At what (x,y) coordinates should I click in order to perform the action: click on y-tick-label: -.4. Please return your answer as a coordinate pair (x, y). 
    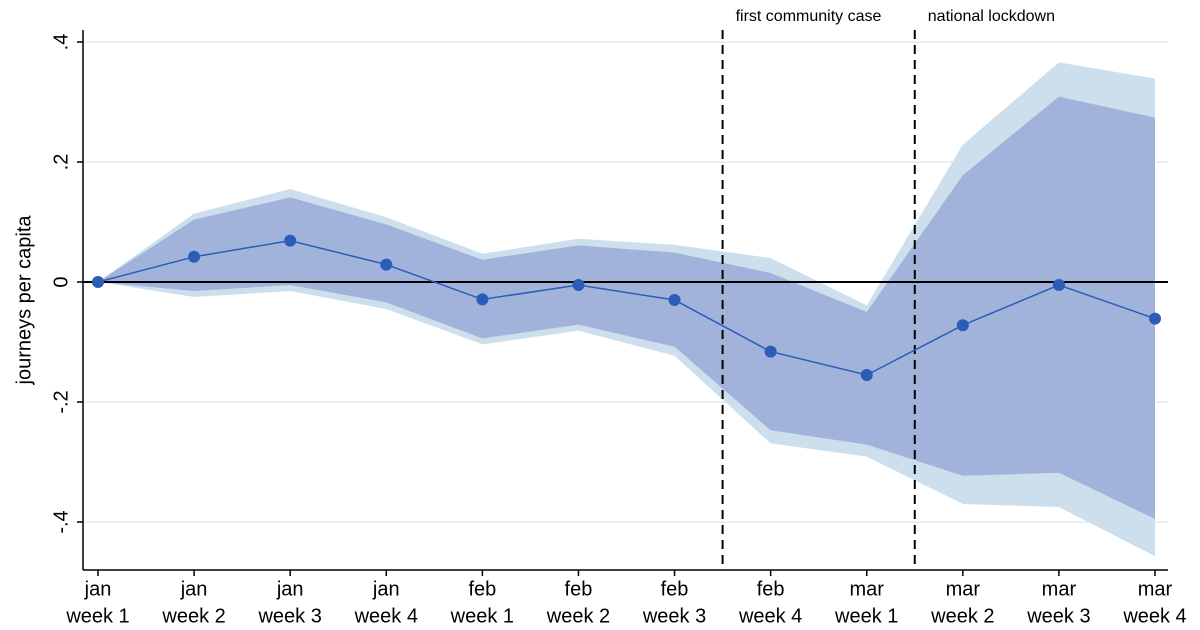
    Looking at the image, I should click on (61, 521).